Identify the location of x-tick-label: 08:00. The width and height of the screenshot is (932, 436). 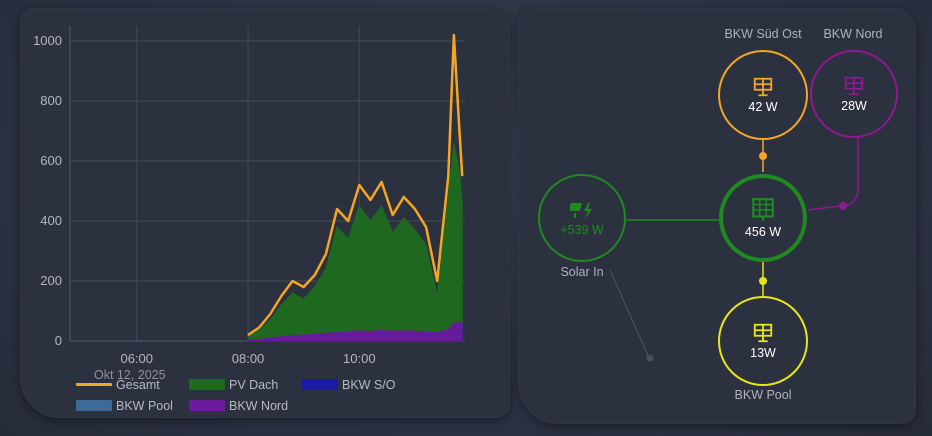
(248, 358).